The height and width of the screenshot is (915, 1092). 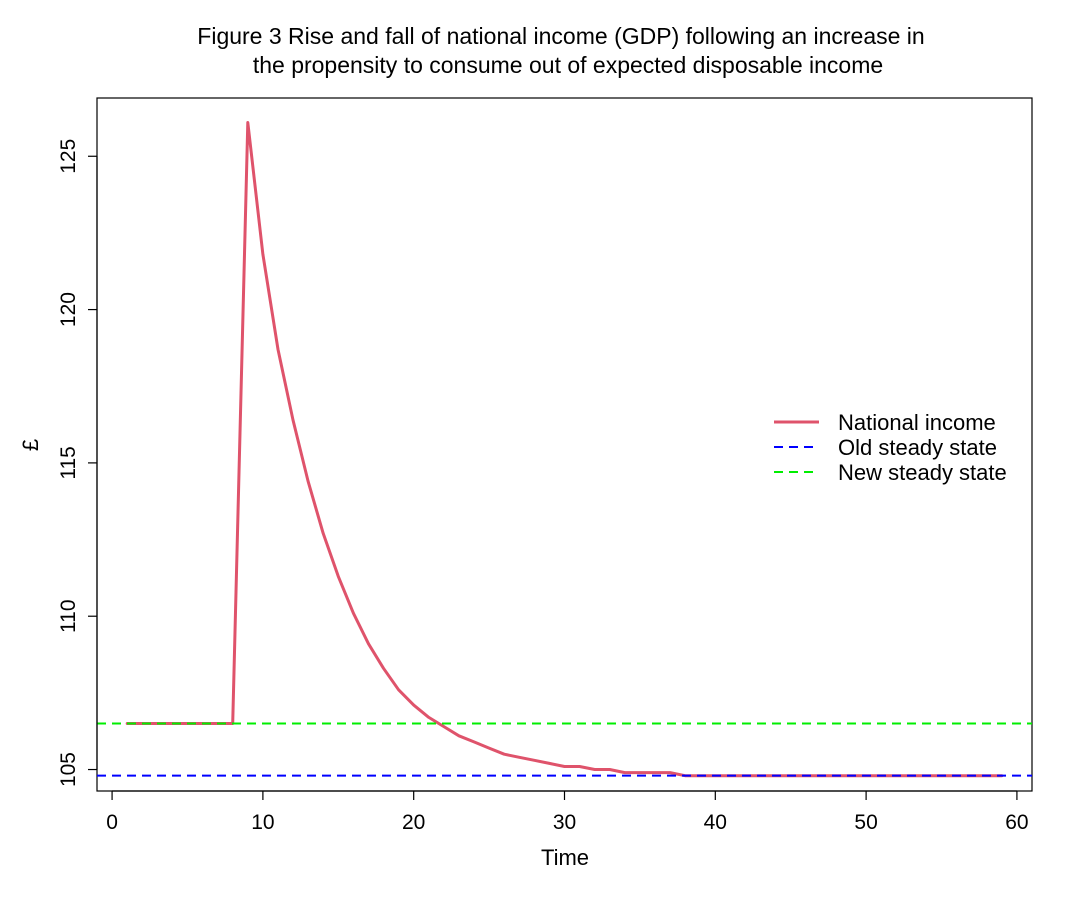 I want to click on x-tick-label: 40, so click(x=715, y=822).